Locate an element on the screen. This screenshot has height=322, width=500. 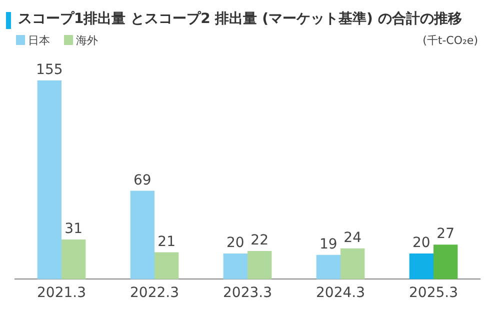
data-label: 155 is located at coordinates (49, 70).